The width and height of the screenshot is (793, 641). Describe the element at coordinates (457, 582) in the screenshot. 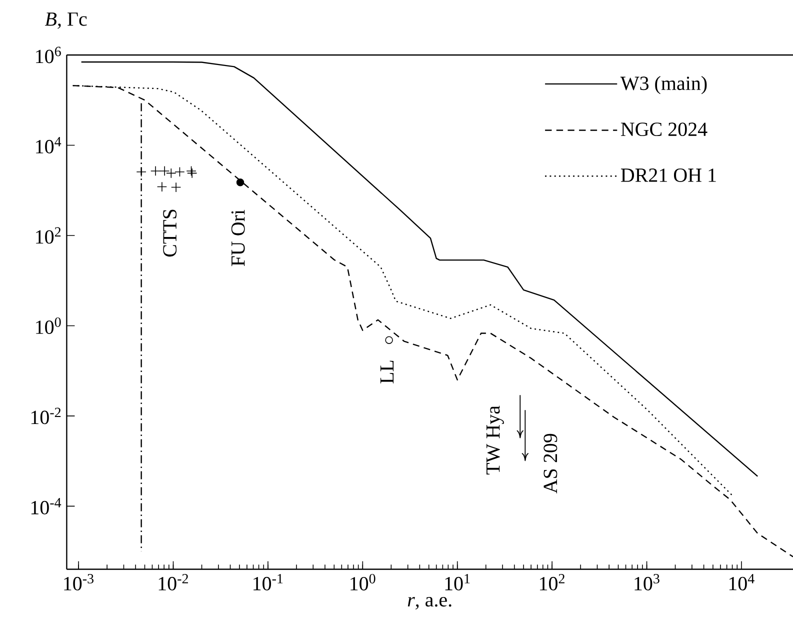

I see `x-tick-label: 10$^{1}$` at that location.